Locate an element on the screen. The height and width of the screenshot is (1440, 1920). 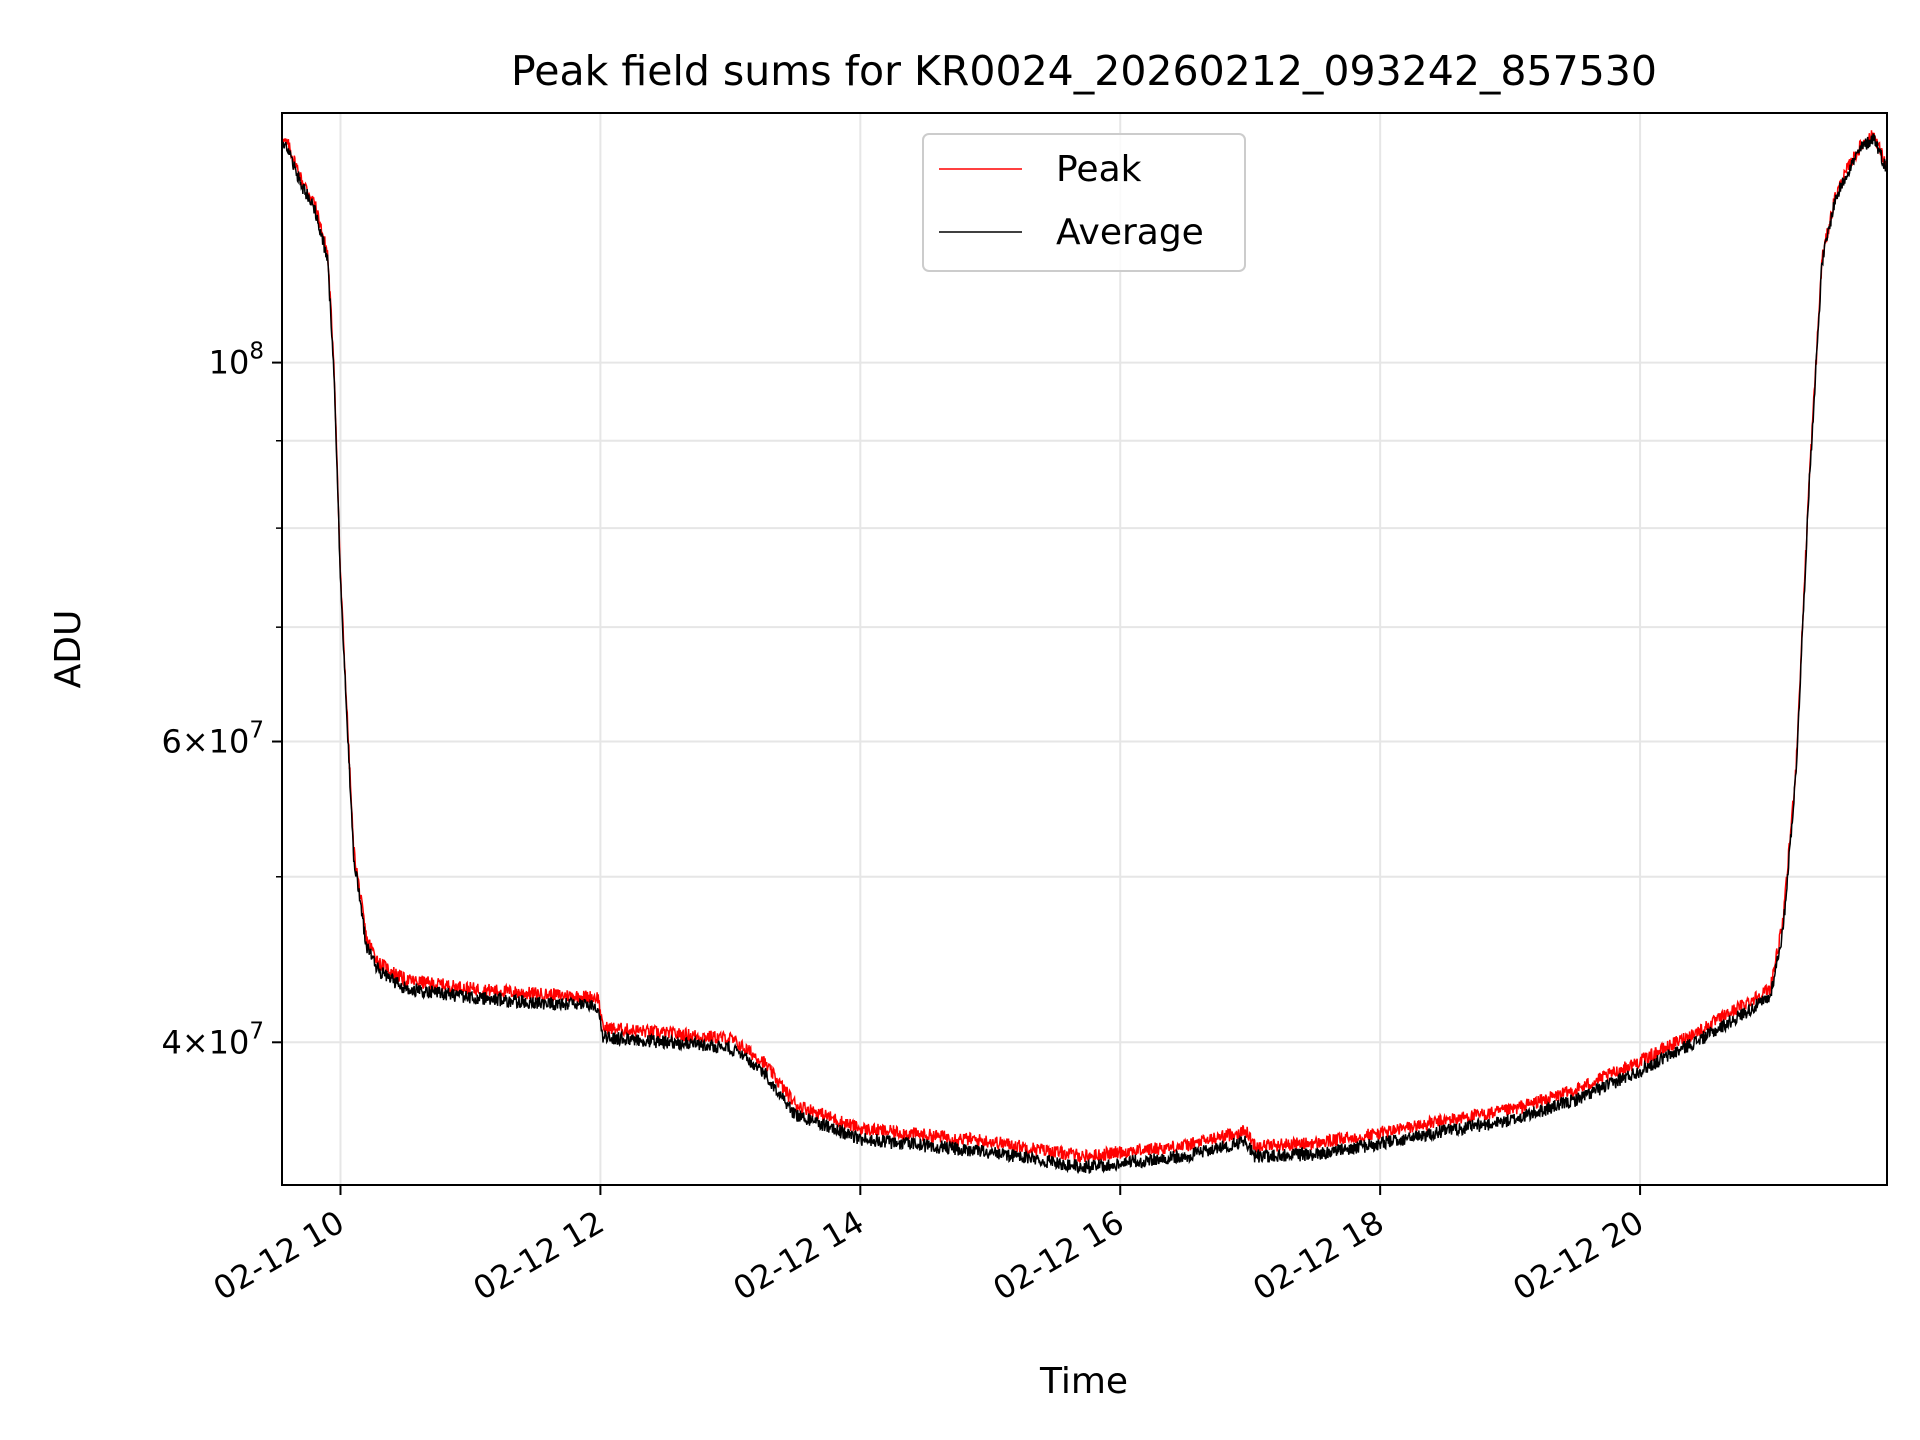
y-tick-label: 4×10⁷ is located at coordinates (212, 1039).